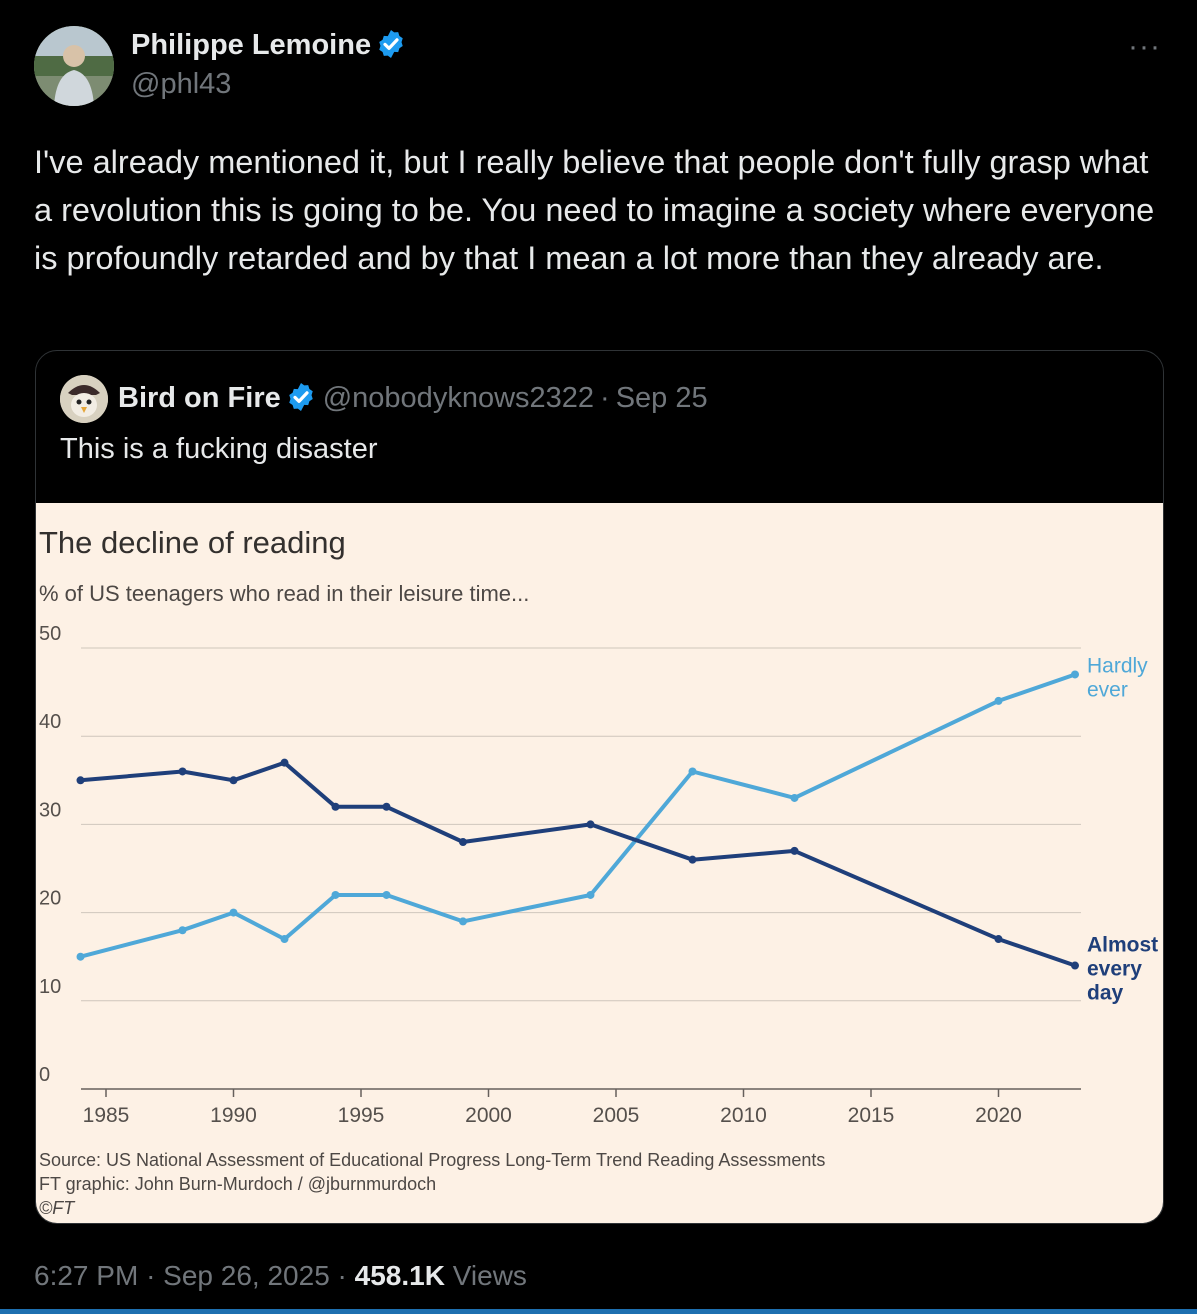  What do you see at coordinates (386, 894) in the screenshot?
I see `data-point-hardly-ever-1996` at bounding box center [386, 894].